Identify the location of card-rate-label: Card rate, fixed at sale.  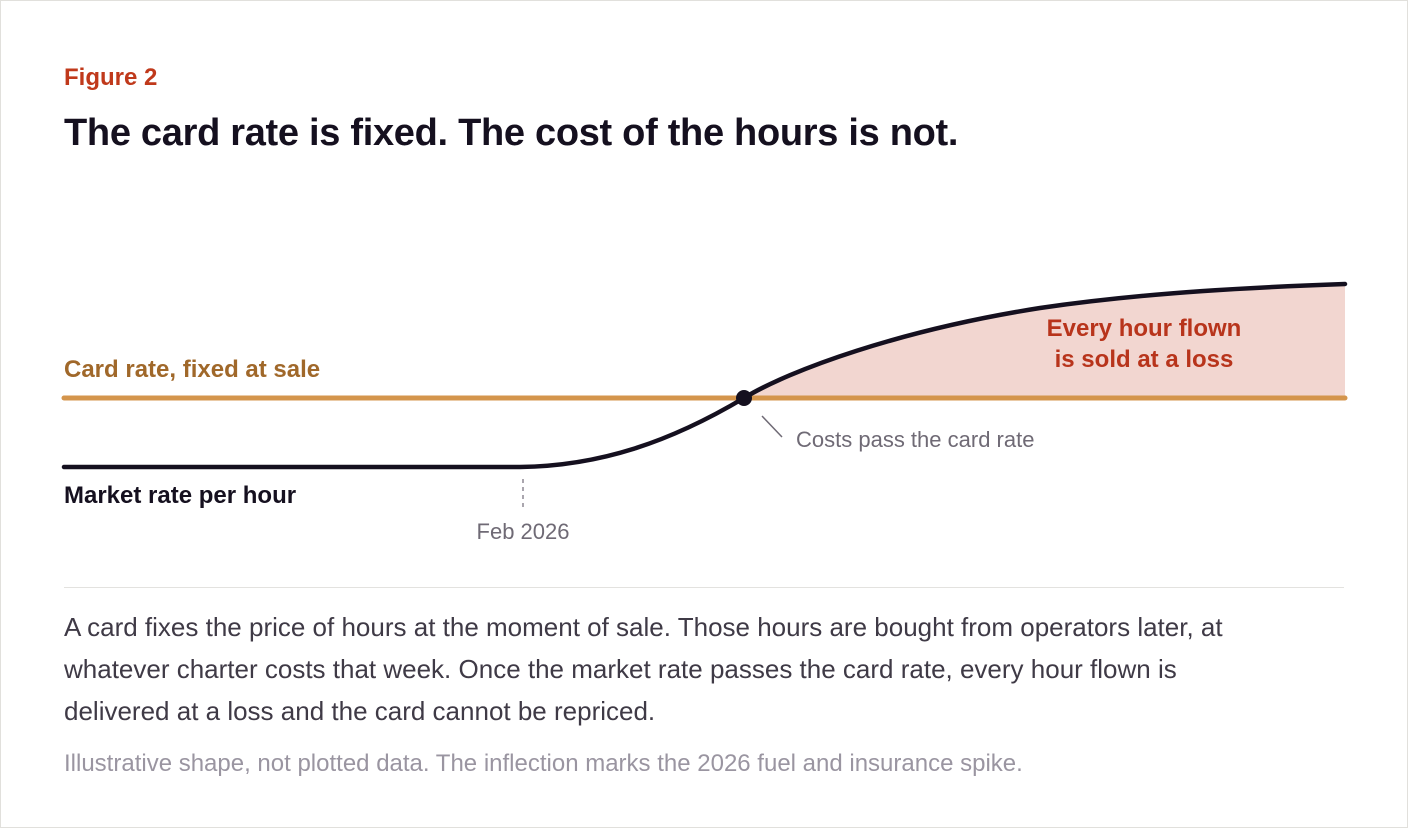
(192, 369).